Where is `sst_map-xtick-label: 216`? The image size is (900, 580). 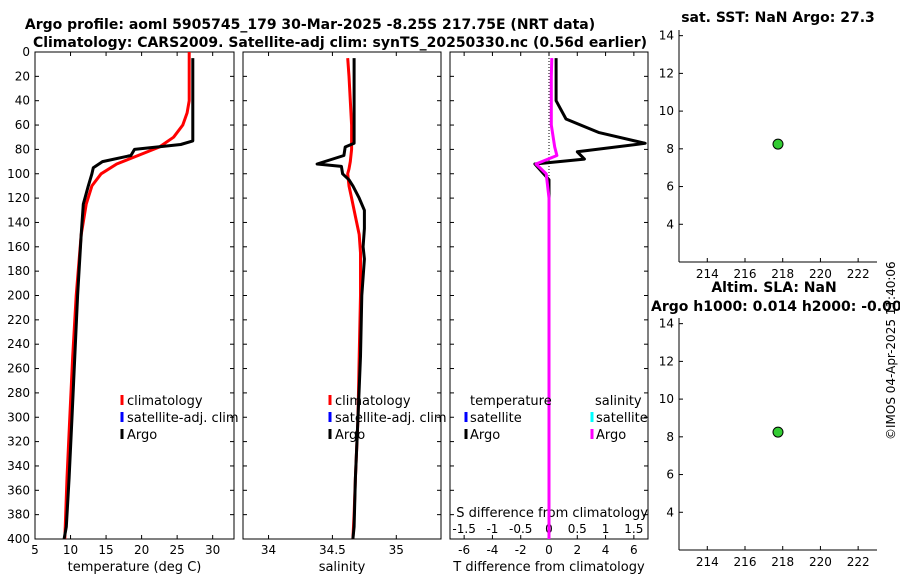 sst_map-xtick-label: 216 is located at coordinates (745, 274).